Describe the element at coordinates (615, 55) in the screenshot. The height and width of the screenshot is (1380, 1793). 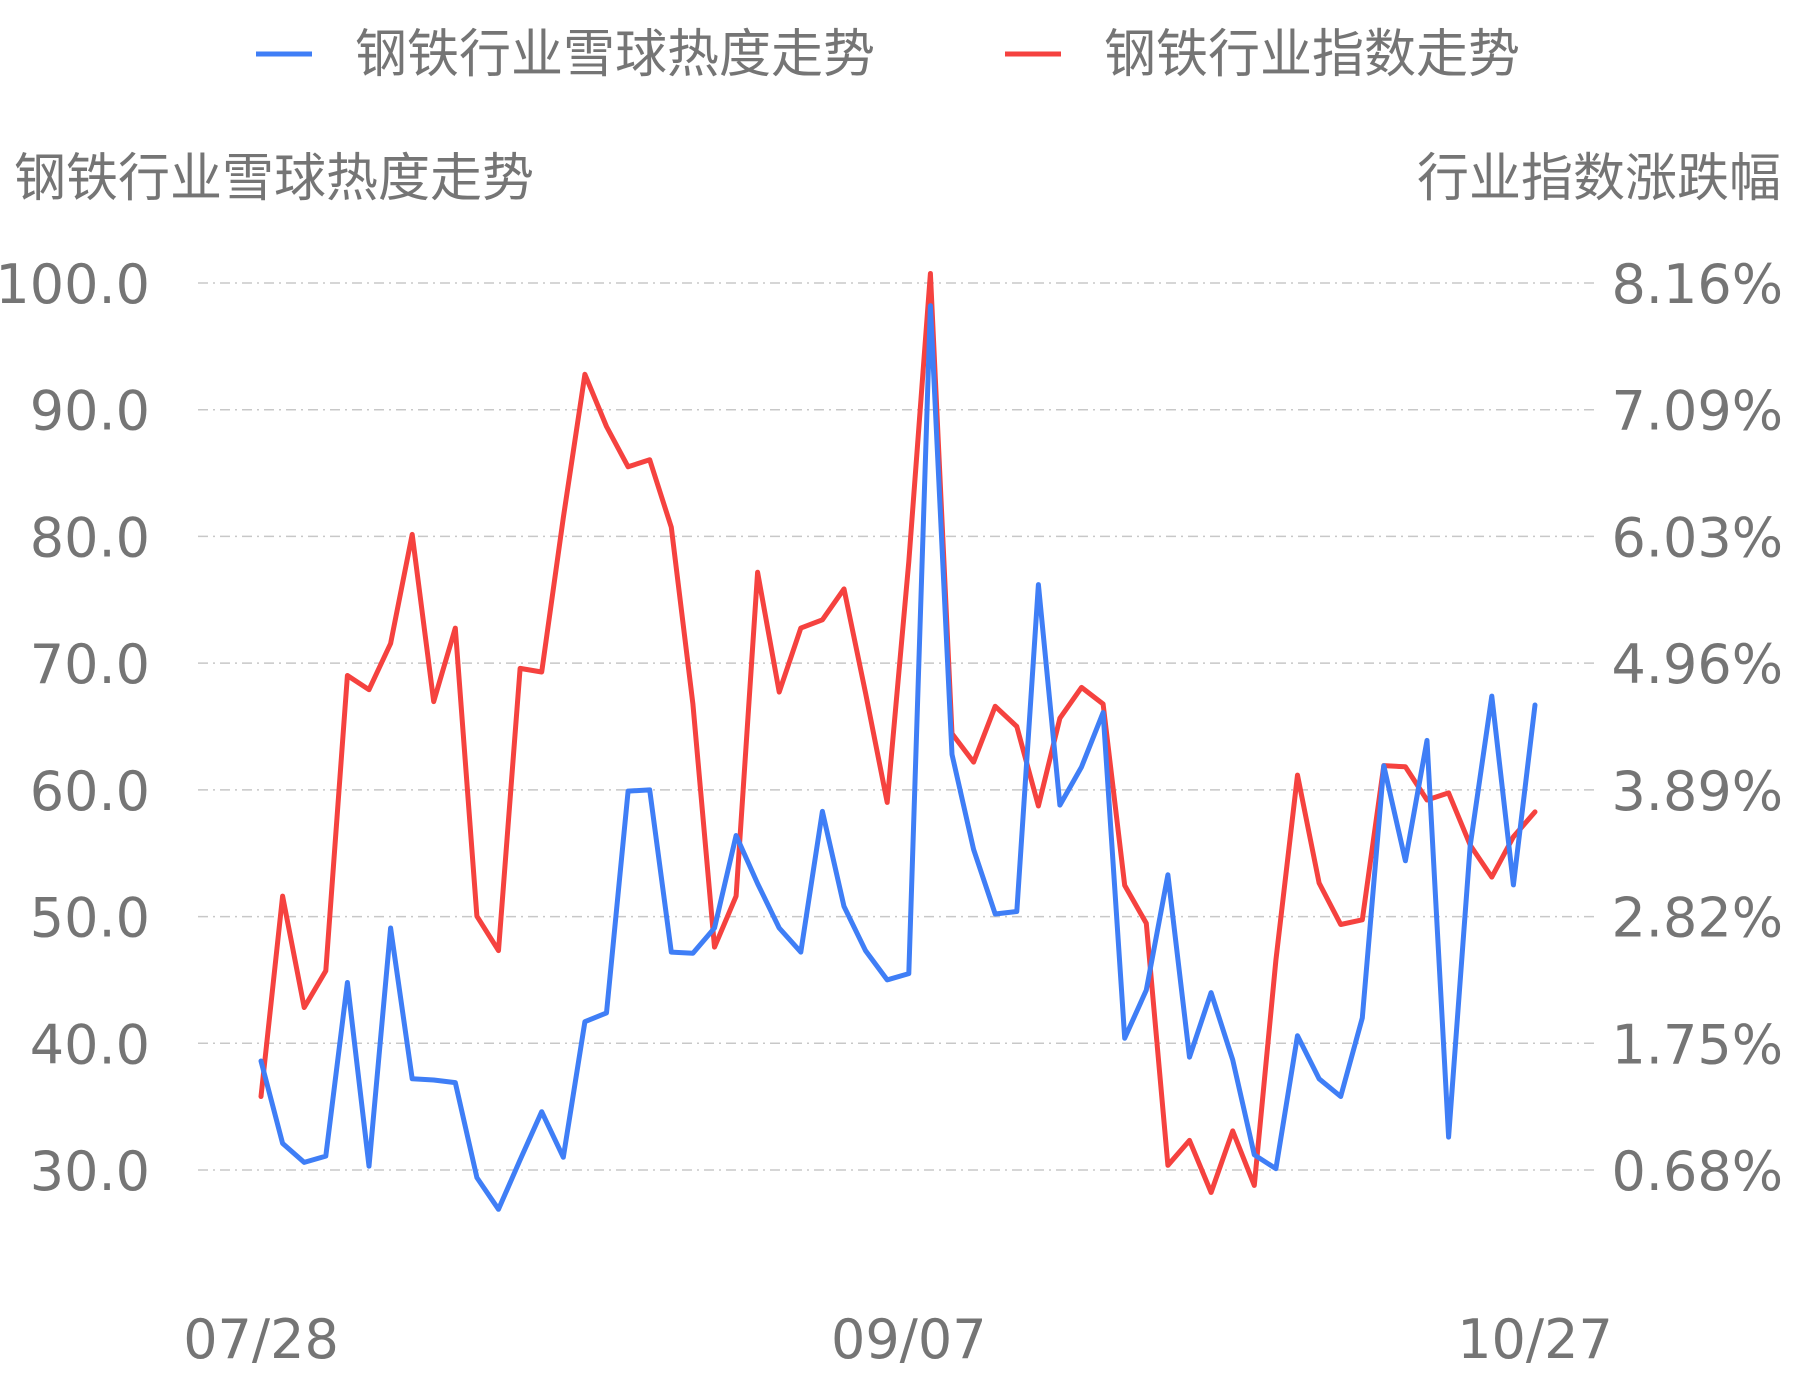
I see `legend-label-heat: 钢铁行业雪球热度走势` at that location.